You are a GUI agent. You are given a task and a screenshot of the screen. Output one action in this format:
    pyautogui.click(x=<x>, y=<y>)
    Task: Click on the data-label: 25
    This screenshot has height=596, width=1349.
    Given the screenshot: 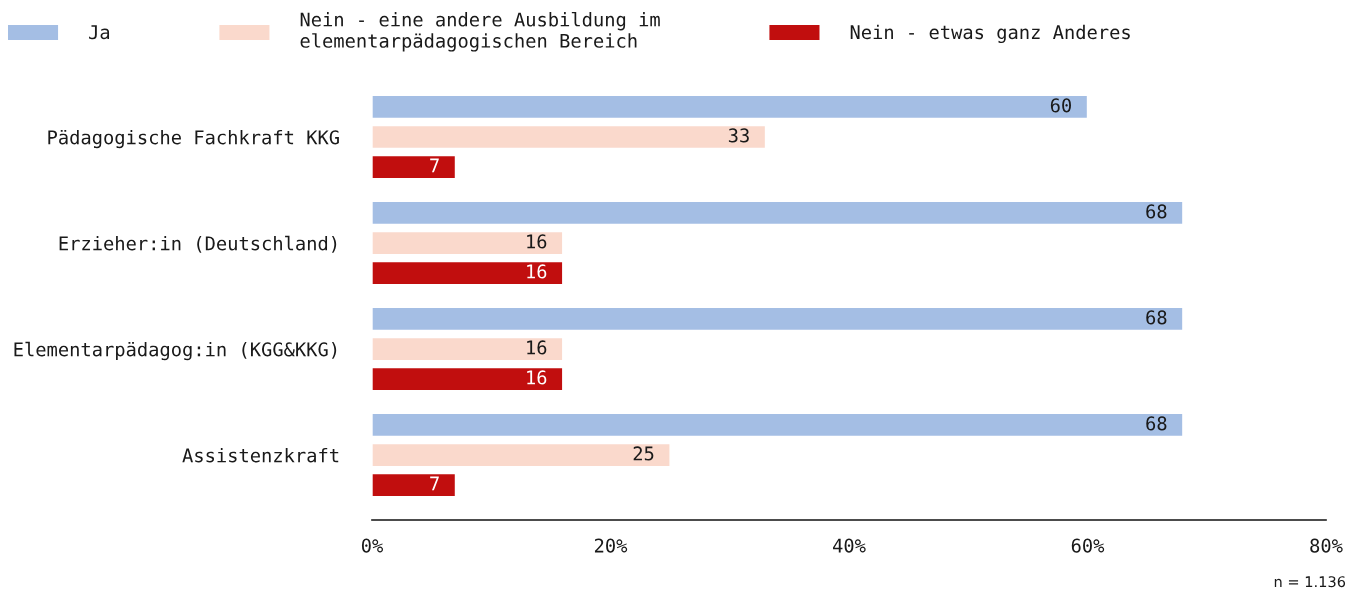 What is the action you would take?
    pyautogui.click(x=643, y=453)
    